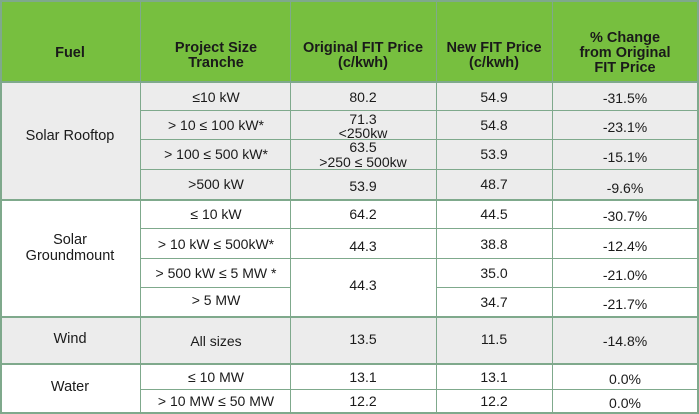 Image resolution: width=699 pixels, height=414 pixels. I want to click on table-row-original: 80.2, so click(363, 97).